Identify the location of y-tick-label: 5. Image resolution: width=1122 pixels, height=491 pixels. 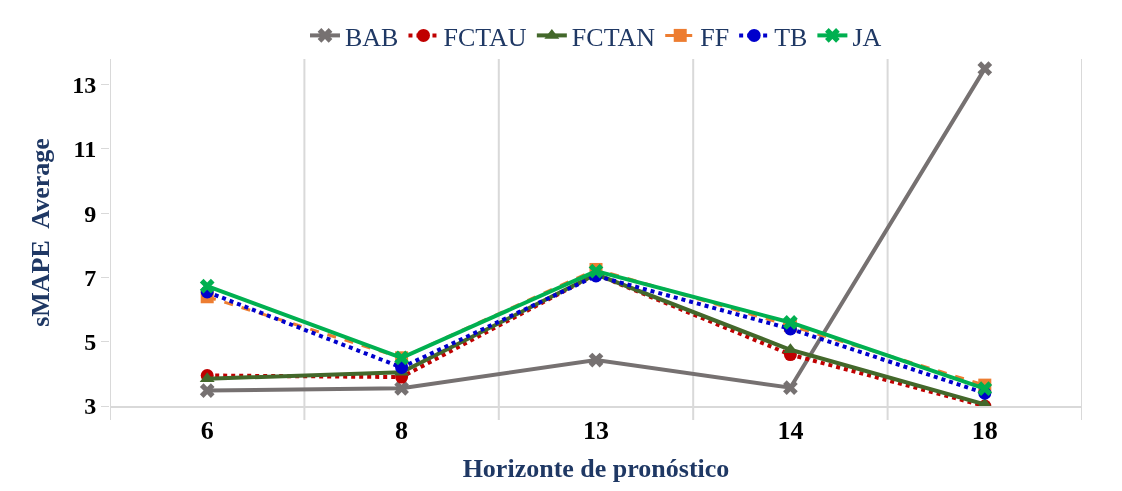
(90, 342).